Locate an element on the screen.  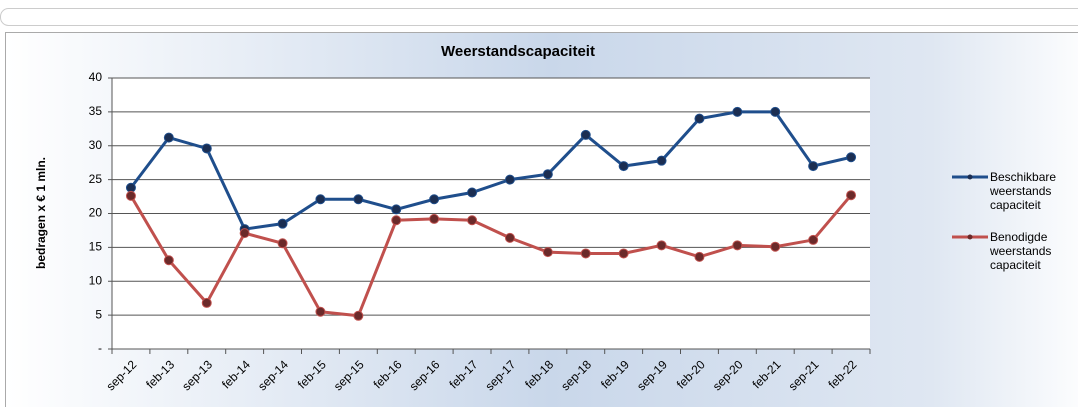
y-tick-label: 35 is located at coordinates (96, 111).